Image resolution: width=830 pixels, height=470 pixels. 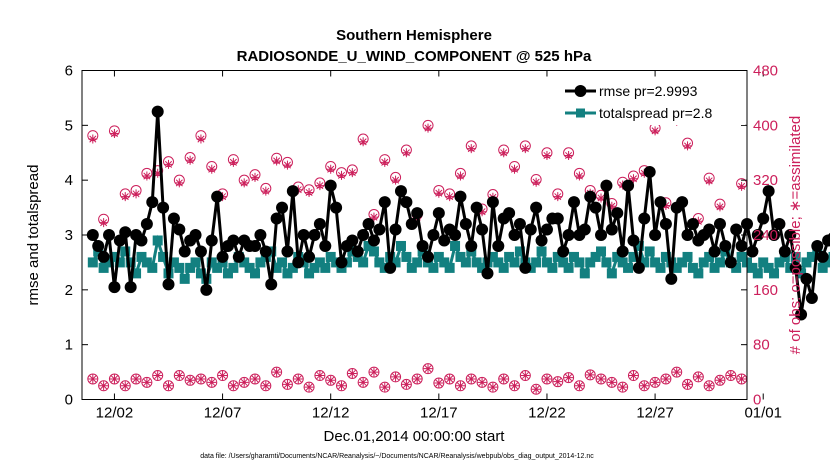 What do you see at coordinates (765, 235) in the screenshot?
I see `y2-tick-label: 240` at bounding box center [765, 235].